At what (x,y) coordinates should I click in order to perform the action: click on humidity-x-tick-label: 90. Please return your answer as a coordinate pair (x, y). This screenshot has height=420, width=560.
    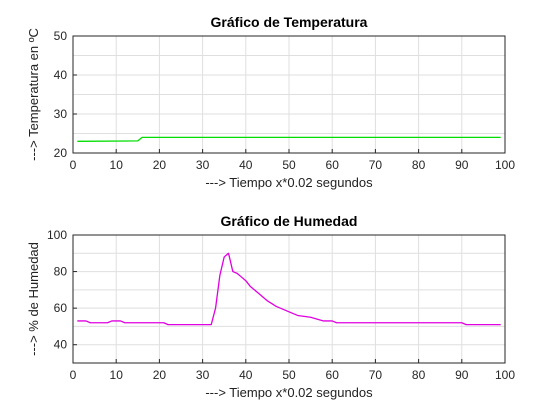
    Looking at the image, I should click on (462, 375).